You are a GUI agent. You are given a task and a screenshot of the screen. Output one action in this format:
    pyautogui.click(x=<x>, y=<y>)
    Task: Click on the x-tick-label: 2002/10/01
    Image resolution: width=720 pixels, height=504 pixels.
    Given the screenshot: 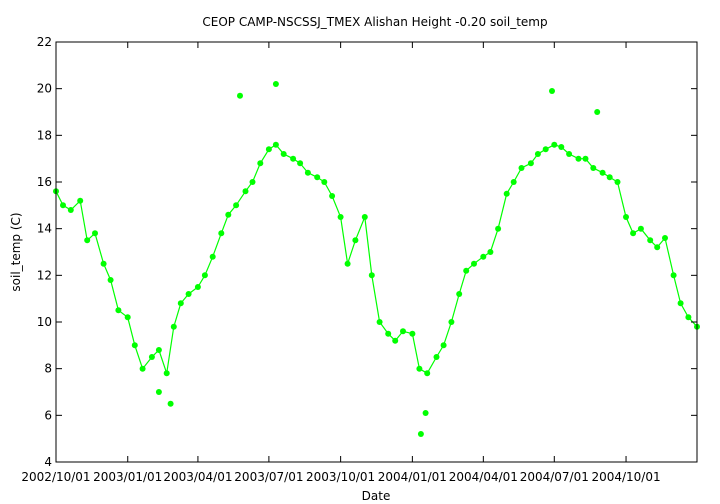 What is the action you would take?
    pyautogui.click(x=55, y=477)
    